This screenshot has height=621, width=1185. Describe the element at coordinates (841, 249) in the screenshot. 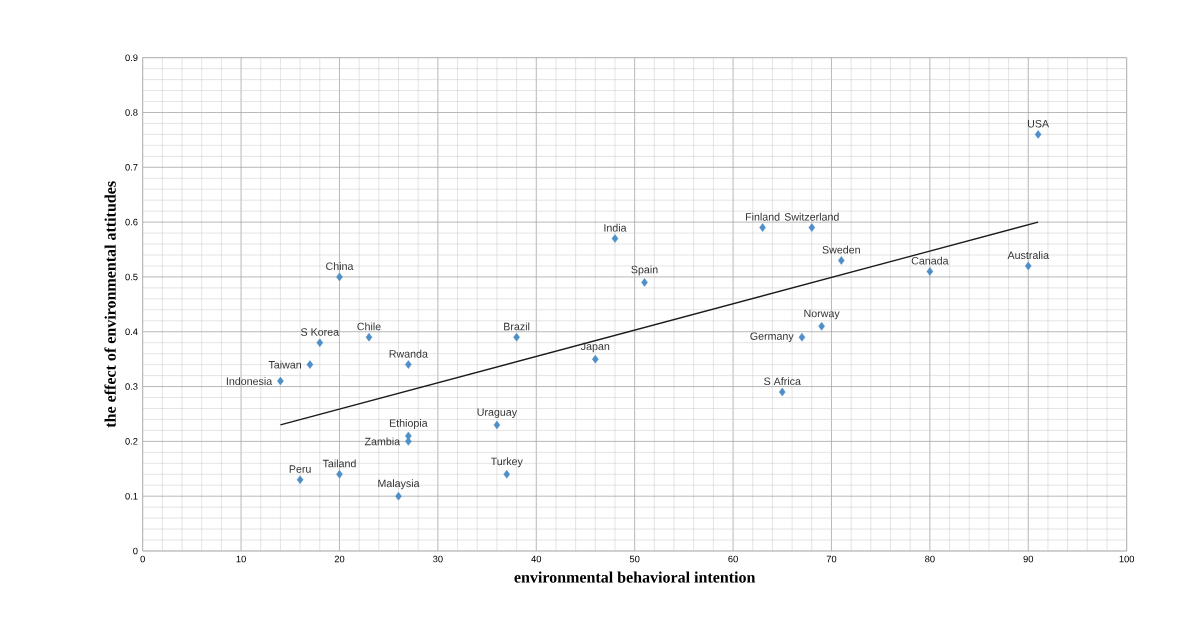

I see `annotation: Sweden` at that location.